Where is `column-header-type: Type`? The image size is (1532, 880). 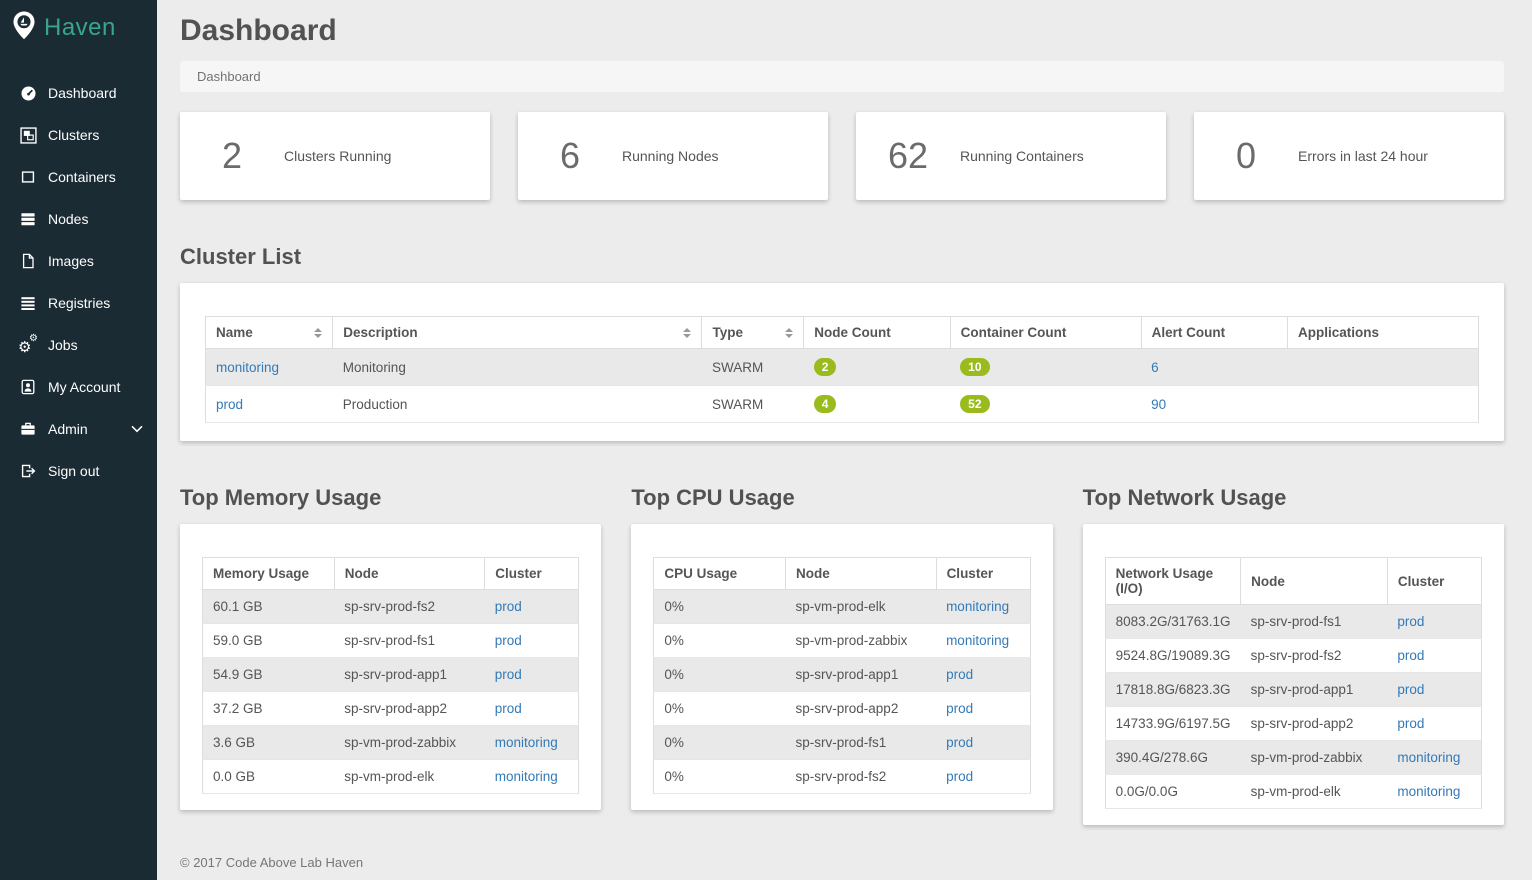 column-header-type: Type is located at coordinates (753, 332).